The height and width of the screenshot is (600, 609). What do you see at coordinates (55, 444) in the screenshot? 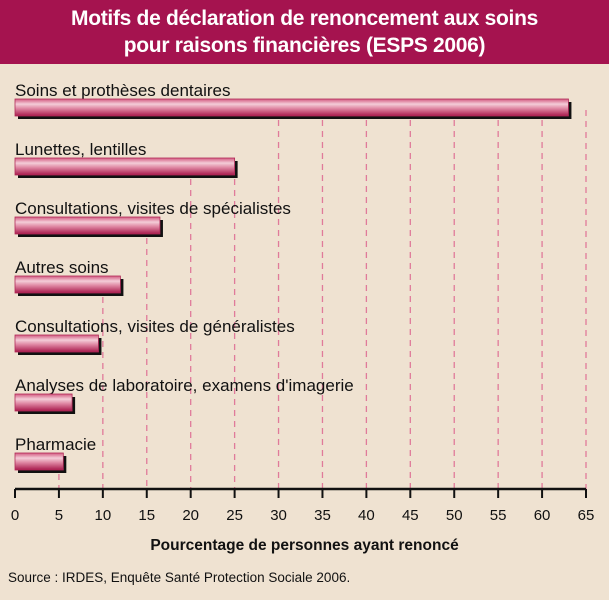
I see `category-label: Pharmacie` at bounding box center [55, 444].